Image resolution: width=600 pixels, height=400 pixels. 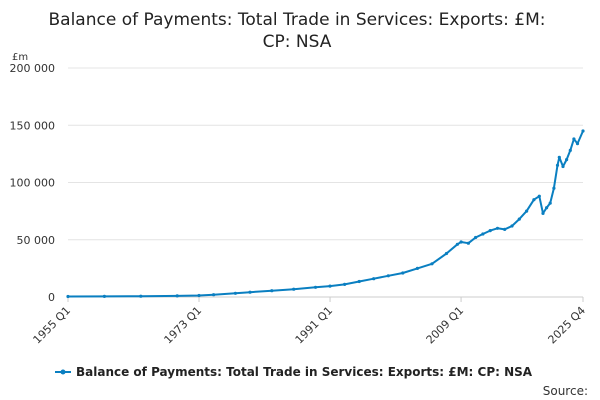 What do you see at coordinates (567, 325) in the screenshot?
I see `x-tick-label: 2025 Q4` at bounding box center [567, 325].